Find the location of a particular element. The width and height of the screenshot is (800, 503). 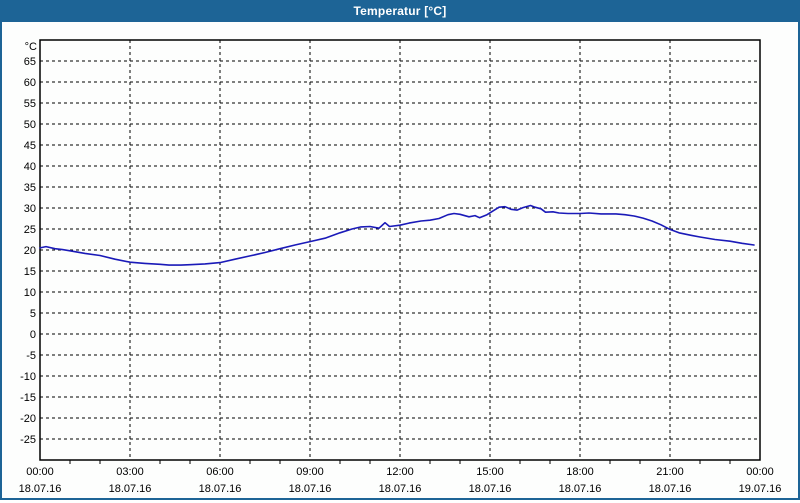

window-title: Temperatur [°C] is located at coordinates (400, 11).